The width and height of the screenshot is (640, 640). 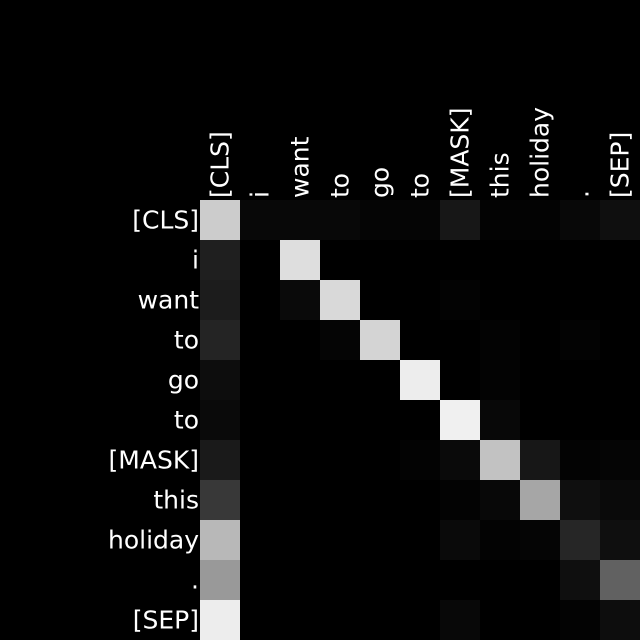 What do you see at coordinates (186, 420) in the screenshot?
I see `y-tick-label: to` at bounding box center [186, 420].